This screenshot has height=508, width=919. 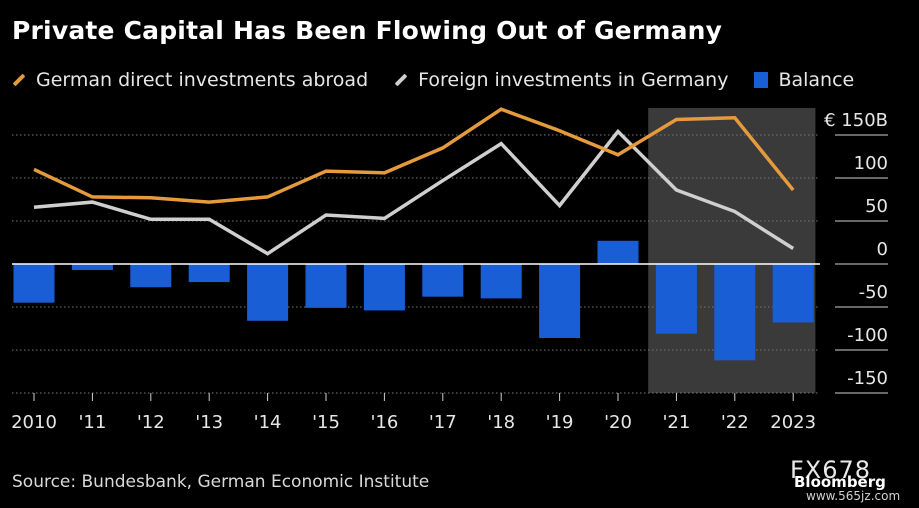 What do you see at coordinates (268, 422) in the screenshot?
I see `x-tick-label: '14` at bounding box center [268, 422].